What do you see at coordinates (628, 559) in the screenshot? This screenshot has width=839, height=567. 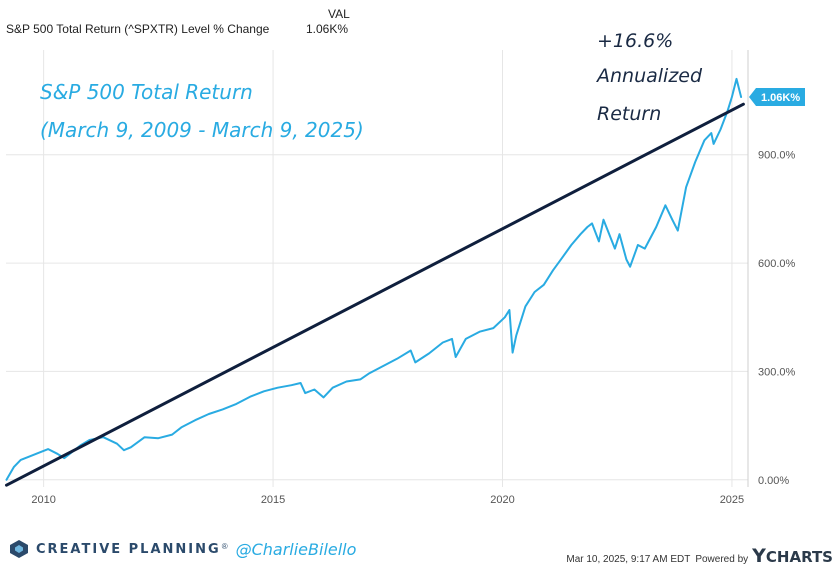 I see `timestamp: Mar 10, 2025, 9:17 AM EDT` at bounding box center [628, 559].